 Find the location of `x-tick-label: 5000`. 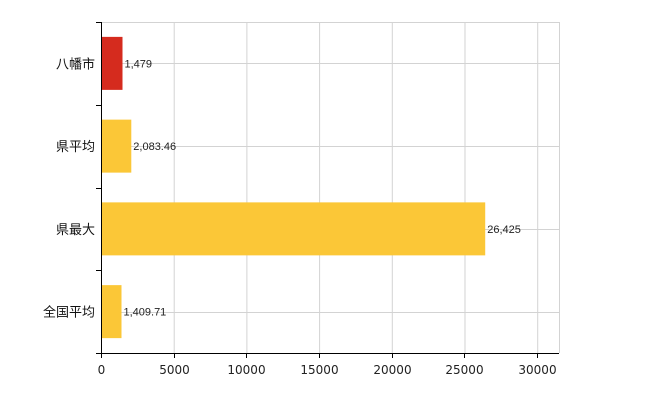

x-tick-label: 5000 is located at coordinates (174, 370).